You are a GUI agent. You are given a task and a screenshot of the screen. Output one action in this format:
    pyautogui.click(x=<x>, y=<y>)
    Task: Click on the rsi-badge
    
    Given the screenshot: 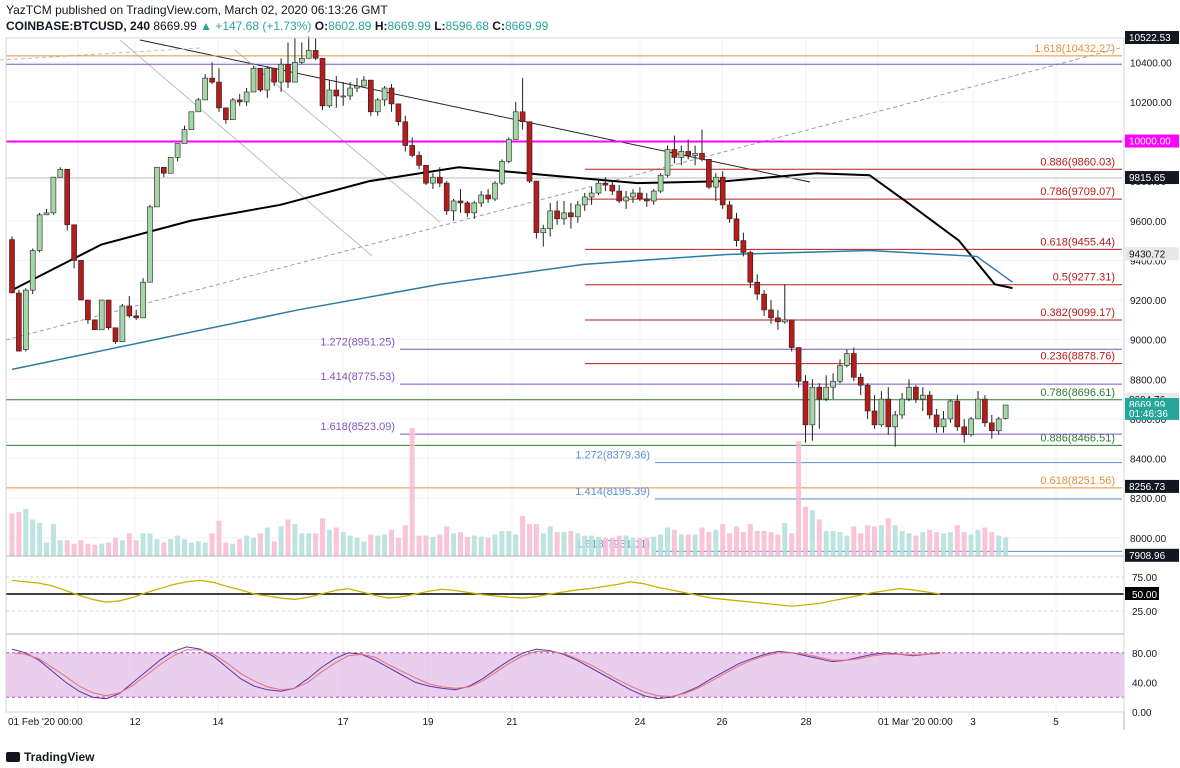 What is the action you would take?
    pyautogui.click(x=1142, y=593)
    